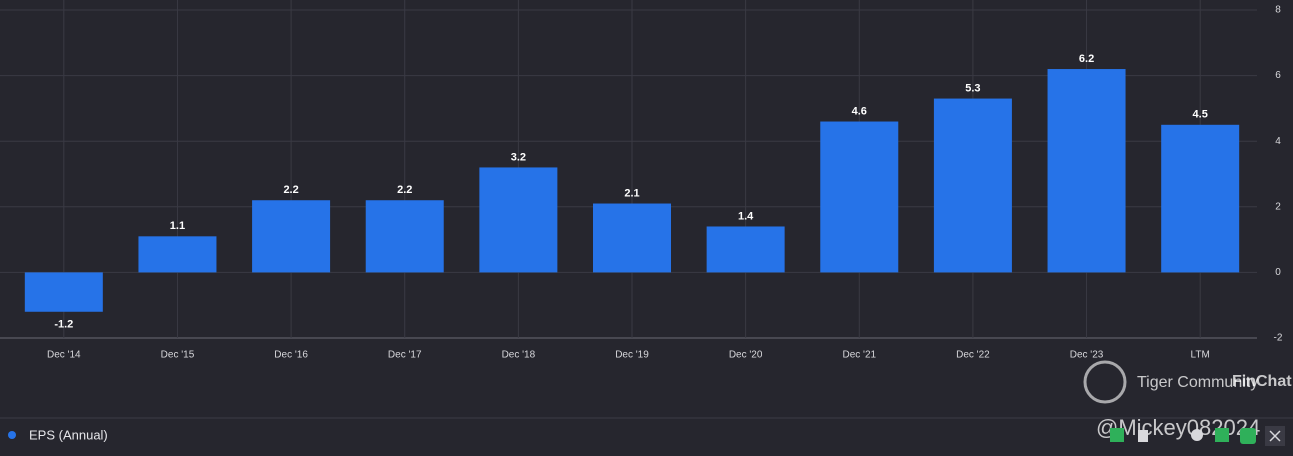 The width and height of the screenshot is (1293, 456). What do you see at coordinates (177, 226) in the screenshot?
I see `data-label: 1.1` at bounding box center [177, 226].